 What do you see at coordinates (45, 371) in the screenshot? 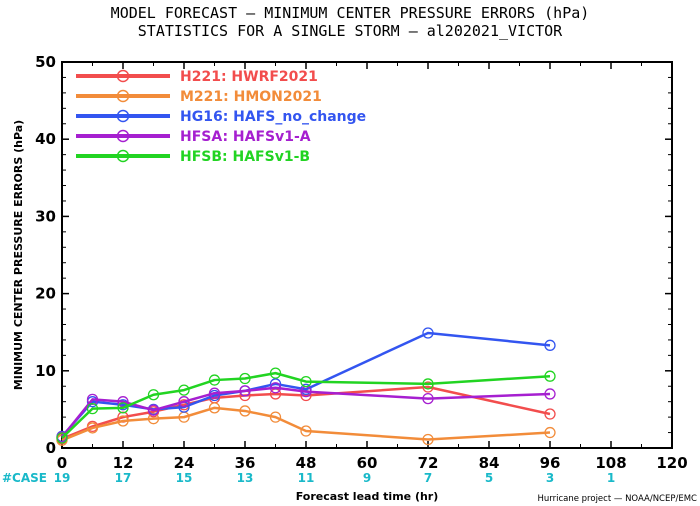
I see `y-tick-label: 10` at bounding box center [45, 371].